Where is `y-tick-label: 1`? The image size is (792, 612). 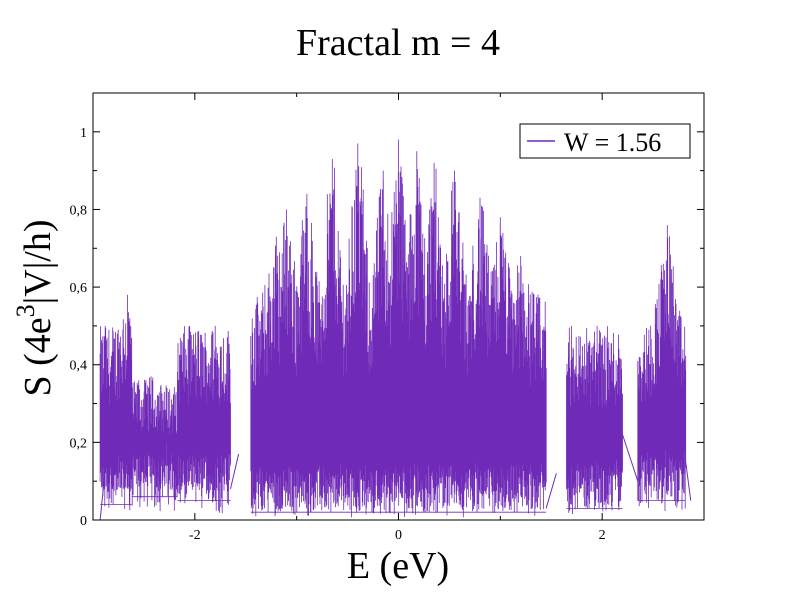 y-tick-label: 1 is located at coordinates (83, 133).